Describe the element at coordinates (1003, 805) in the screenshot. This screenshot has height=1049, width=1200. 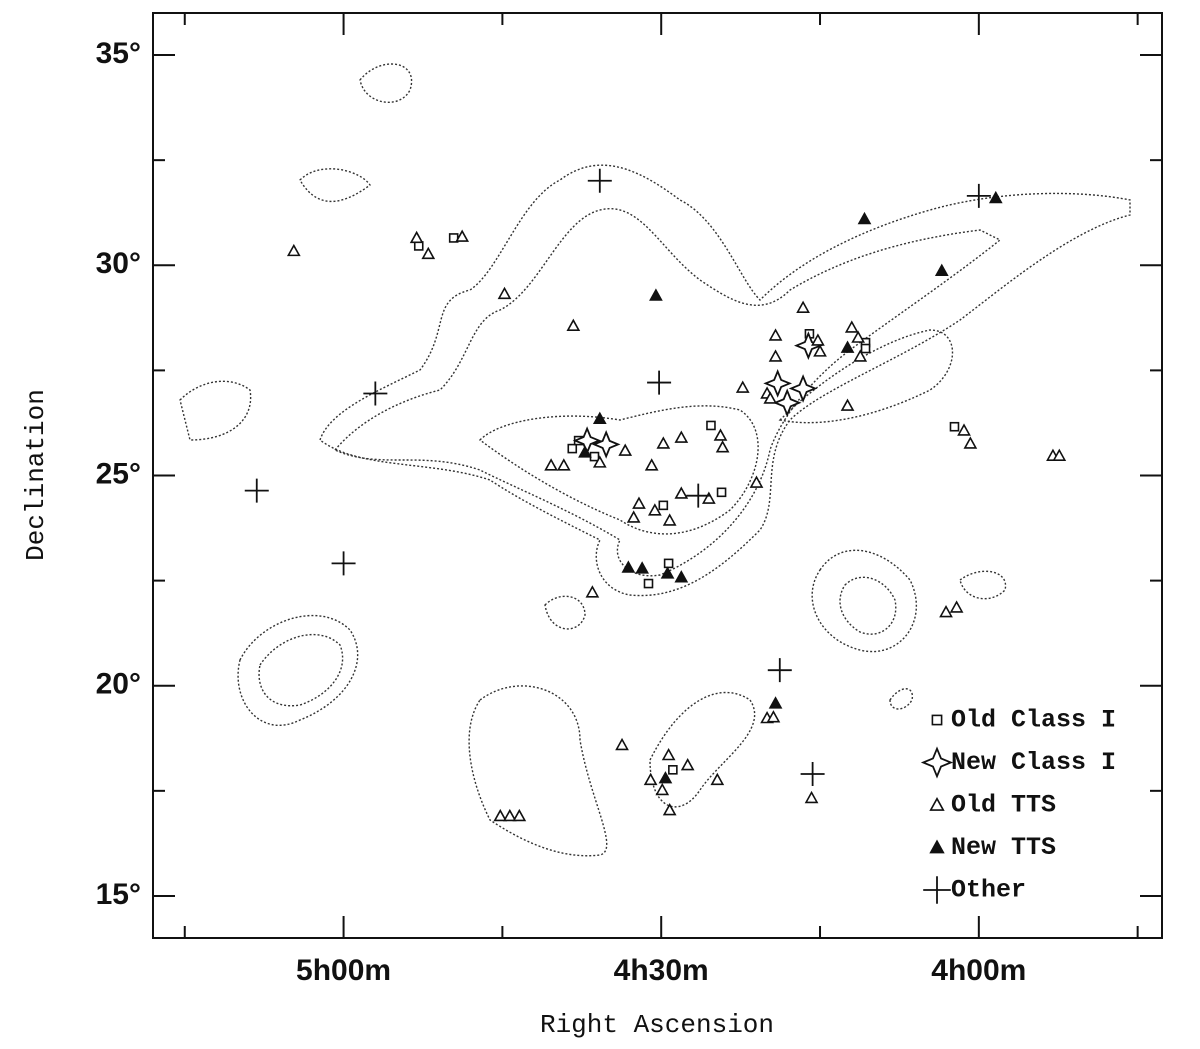
I see `legend-label: Old TTS` at that location.